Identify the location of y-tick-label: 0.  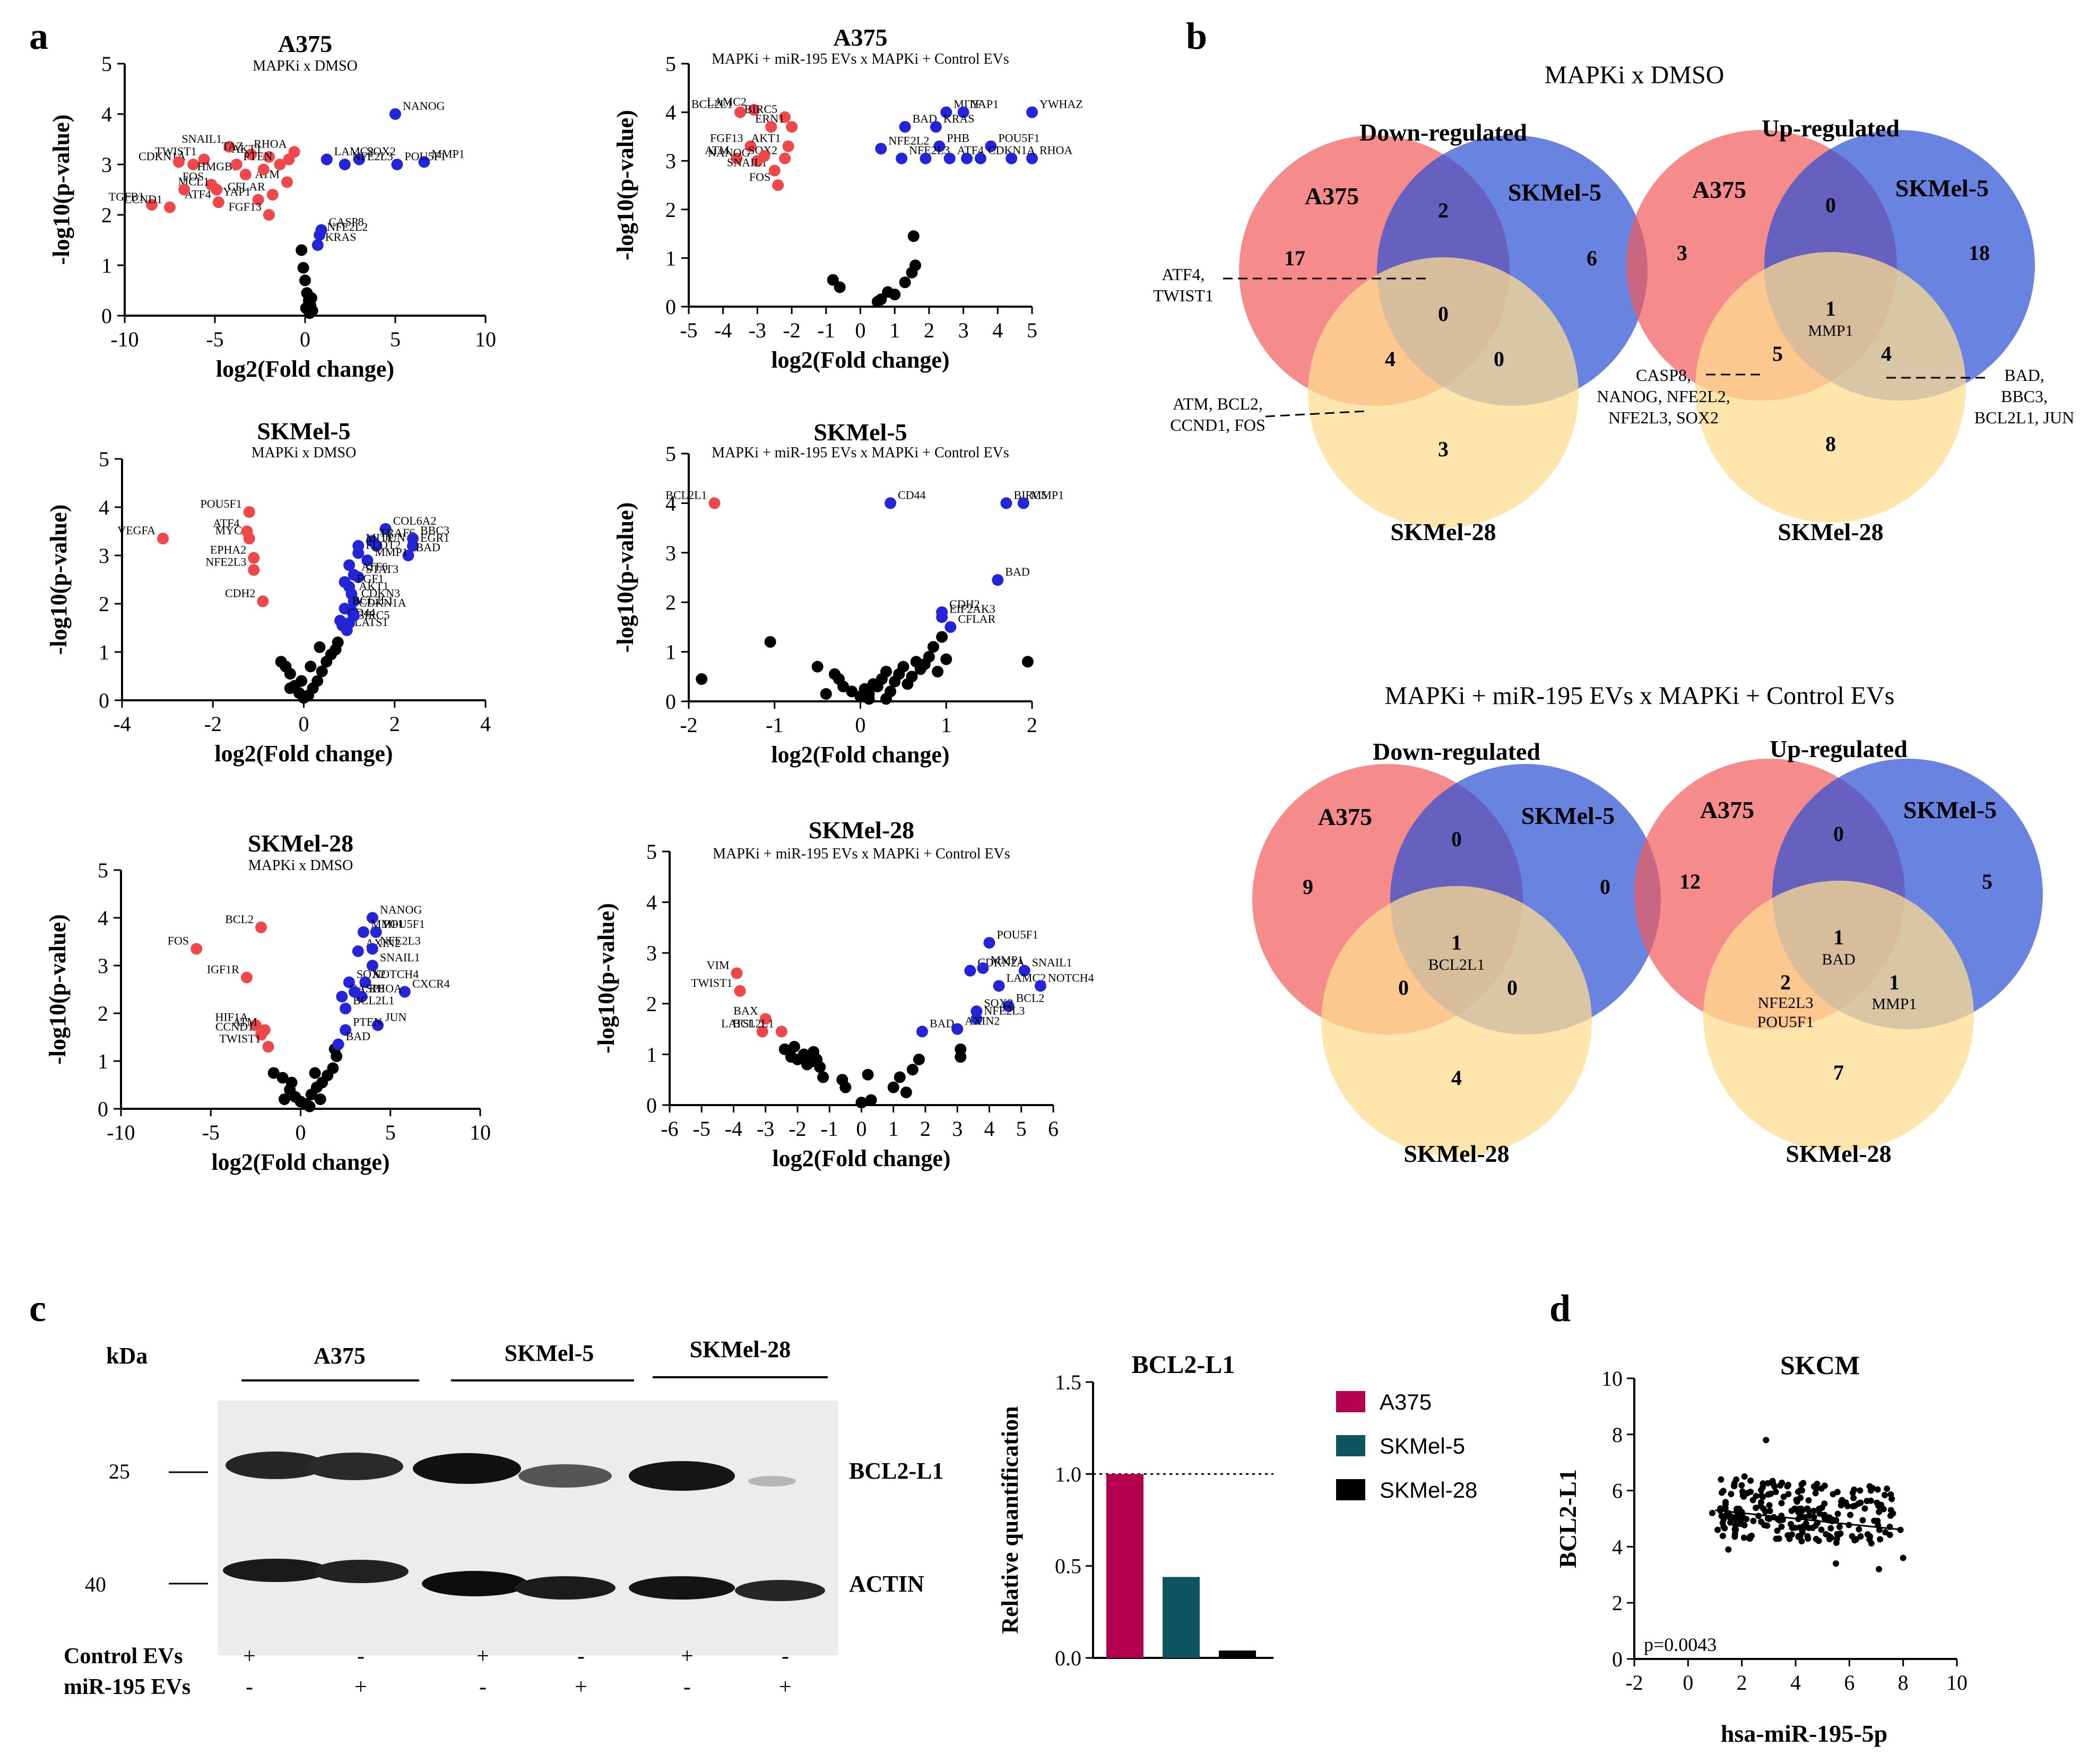
(1618, 1659).